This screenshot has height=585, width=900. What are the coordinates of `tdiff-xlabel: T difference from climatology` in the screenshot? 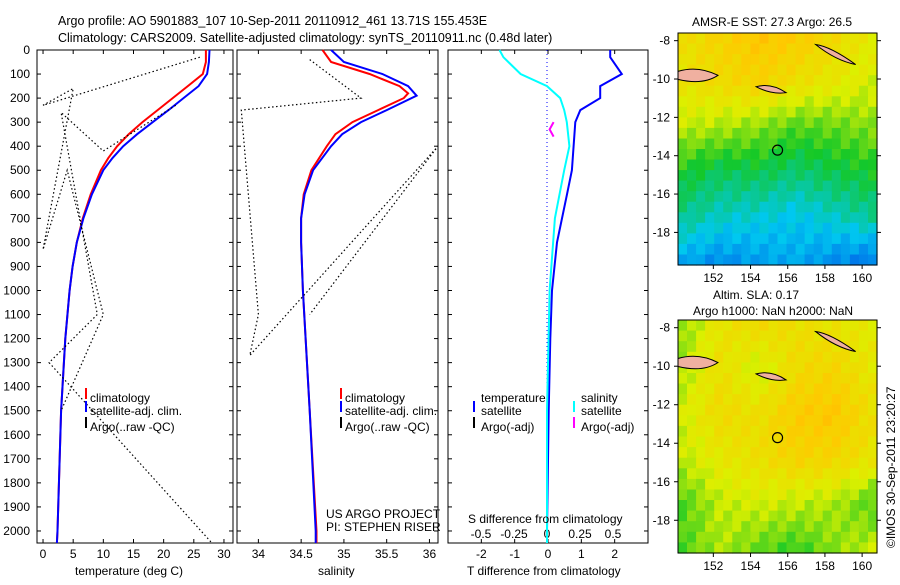 It's located at (544, 571).